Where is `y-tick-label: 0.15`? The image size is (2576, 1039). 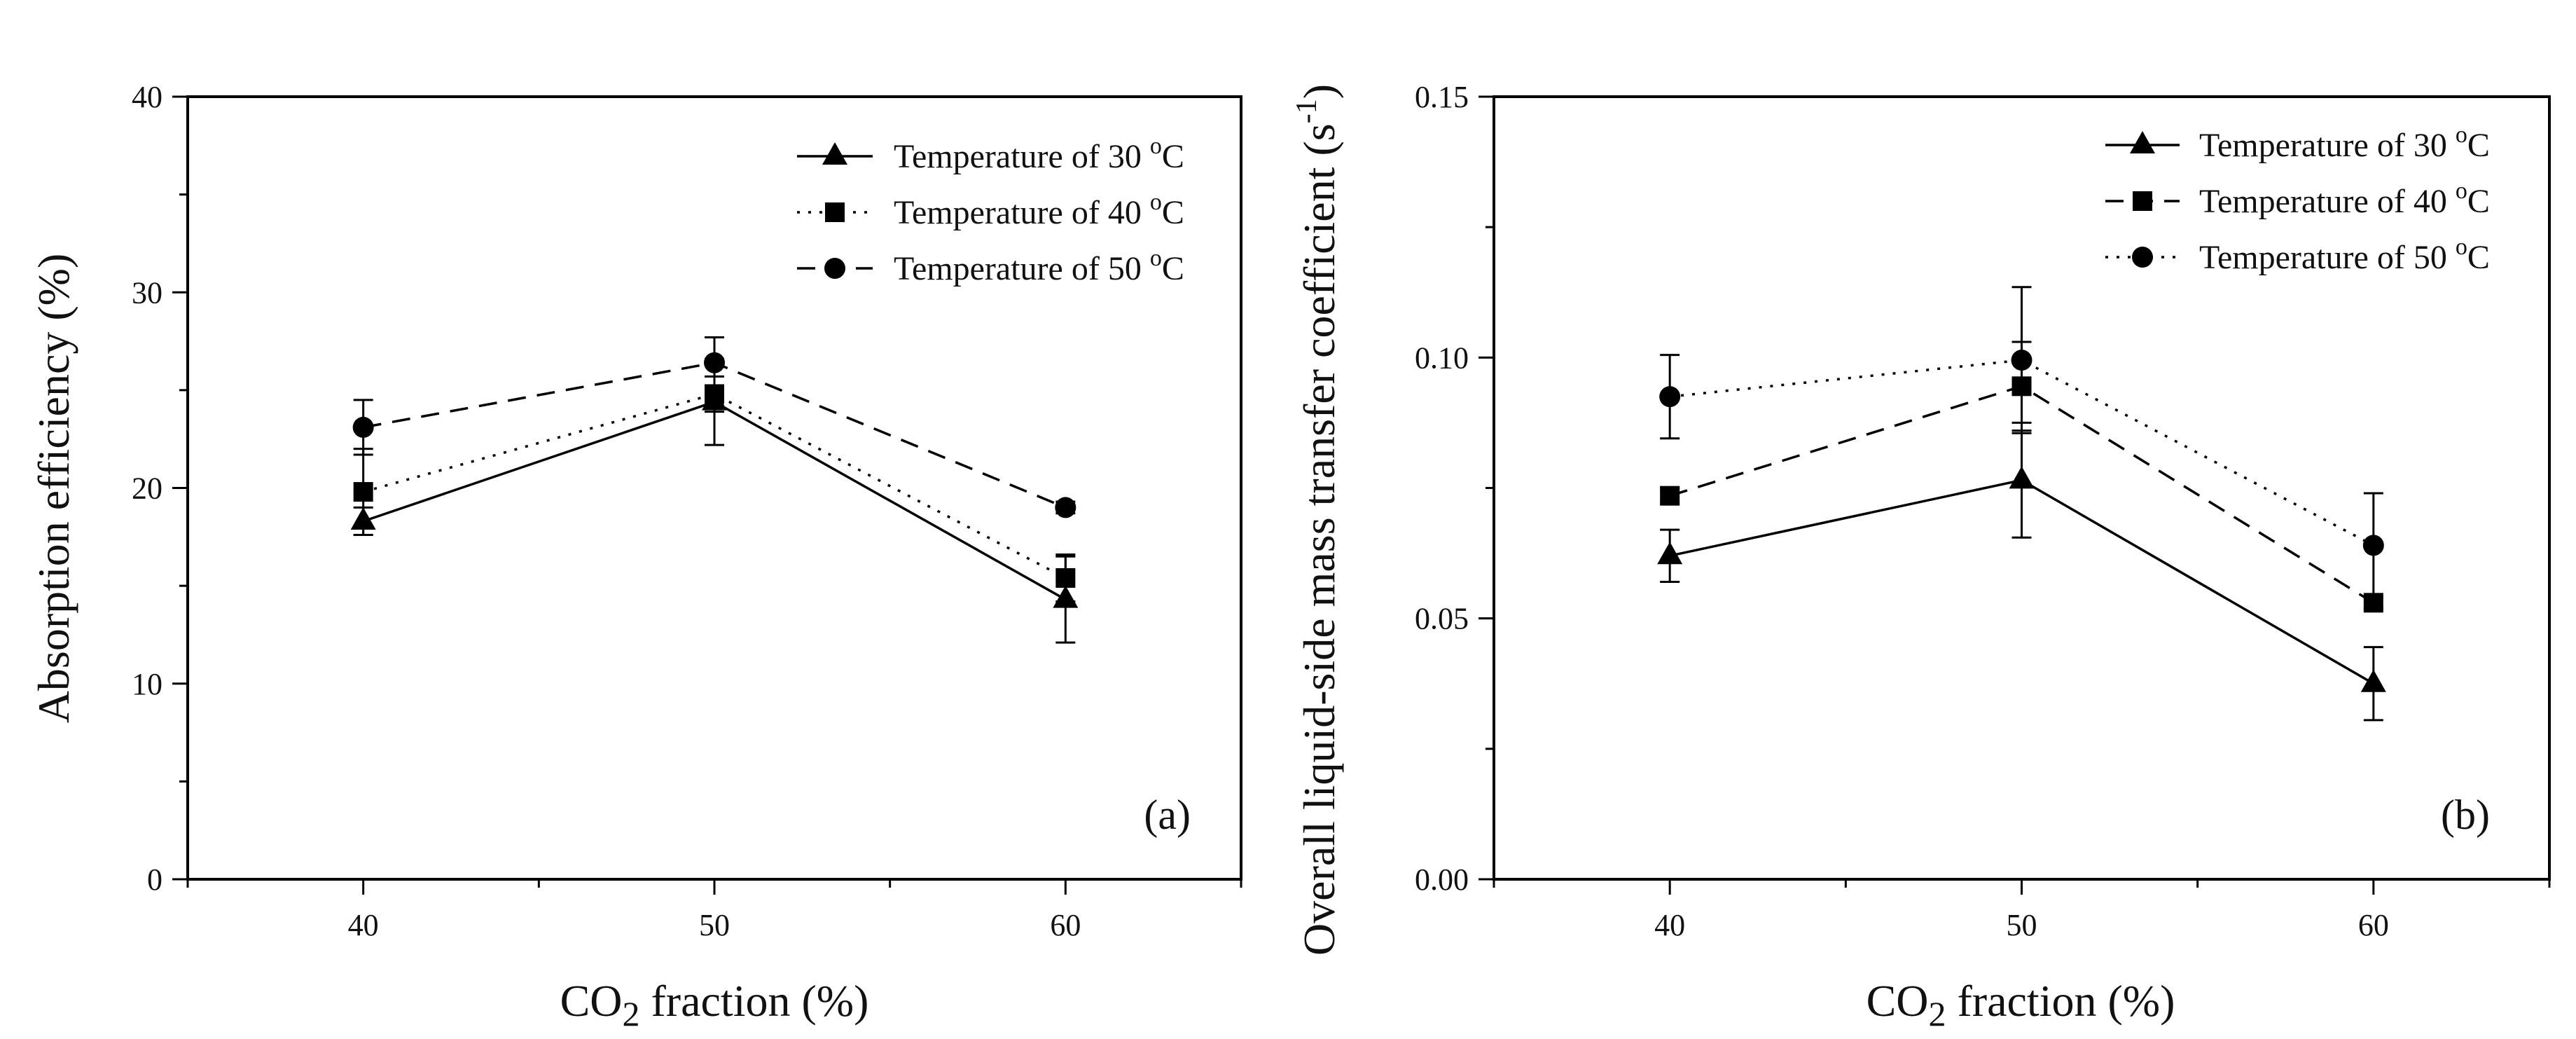
y-tick-label: 0.15 is located at coordinates (1442, 97).